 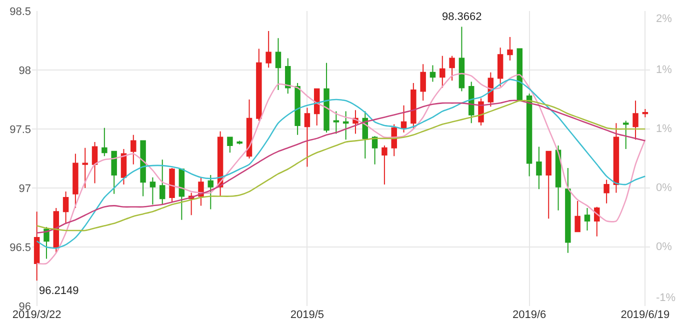 What do you see at coordinates (20, 12) in the screenshot?
I see `y-tick-label: 98.5` at bounding box center [20, 12].